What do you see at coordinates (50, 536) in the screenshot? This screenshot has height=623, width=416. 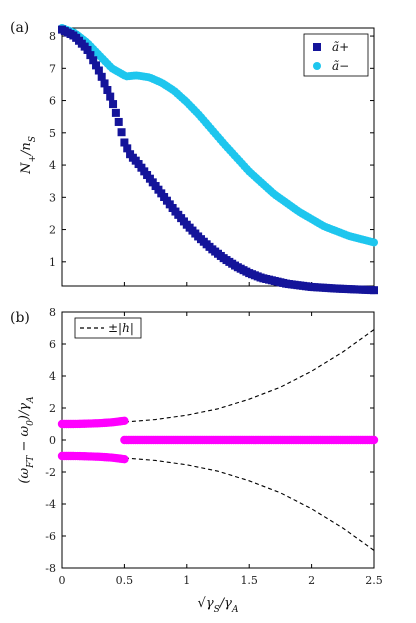 I see `panel-b-ytick-label: -6` at bounding box center [50, 536].